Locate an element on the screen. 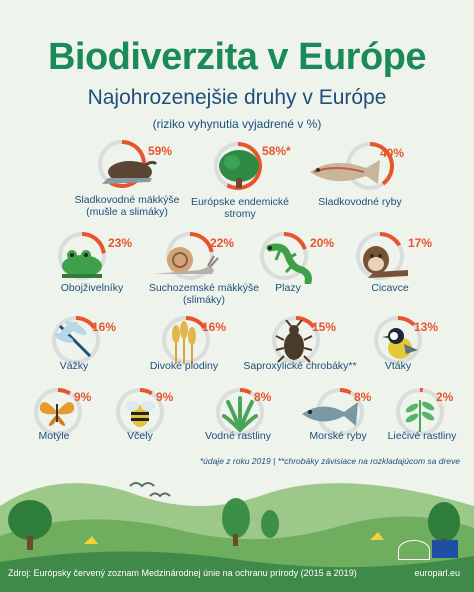 The width and height of the screenshot is (474, 592). risk-percent: 15% is located at coordinates (324, 327).